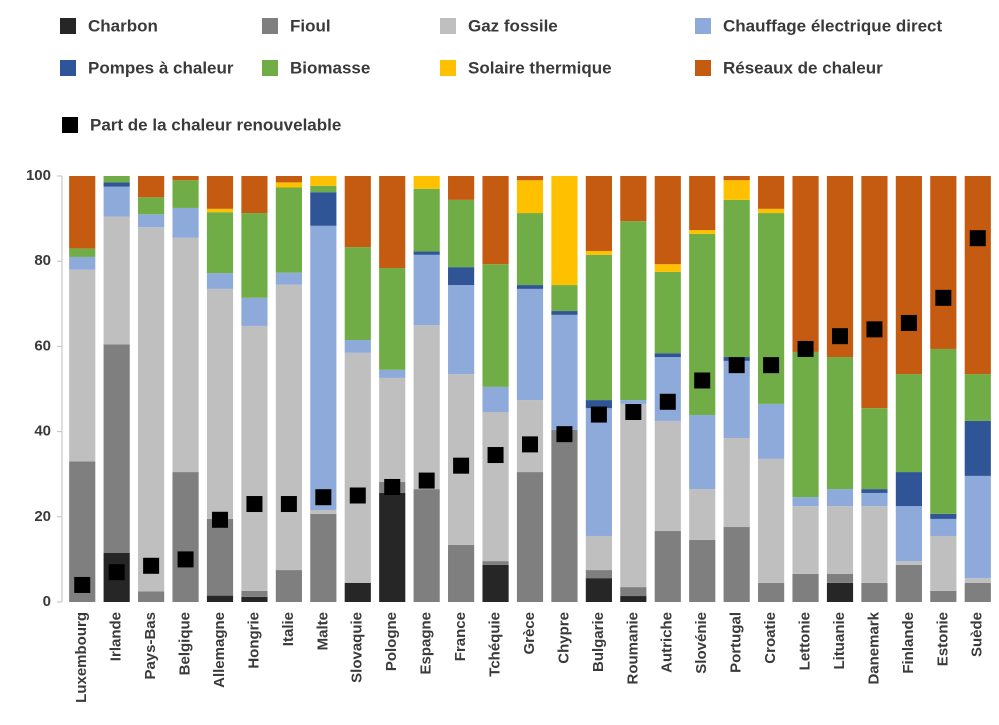  Describe the element at coordinates (42, 431) in the screenshot. I see `y-tick-label: 40` at that location.